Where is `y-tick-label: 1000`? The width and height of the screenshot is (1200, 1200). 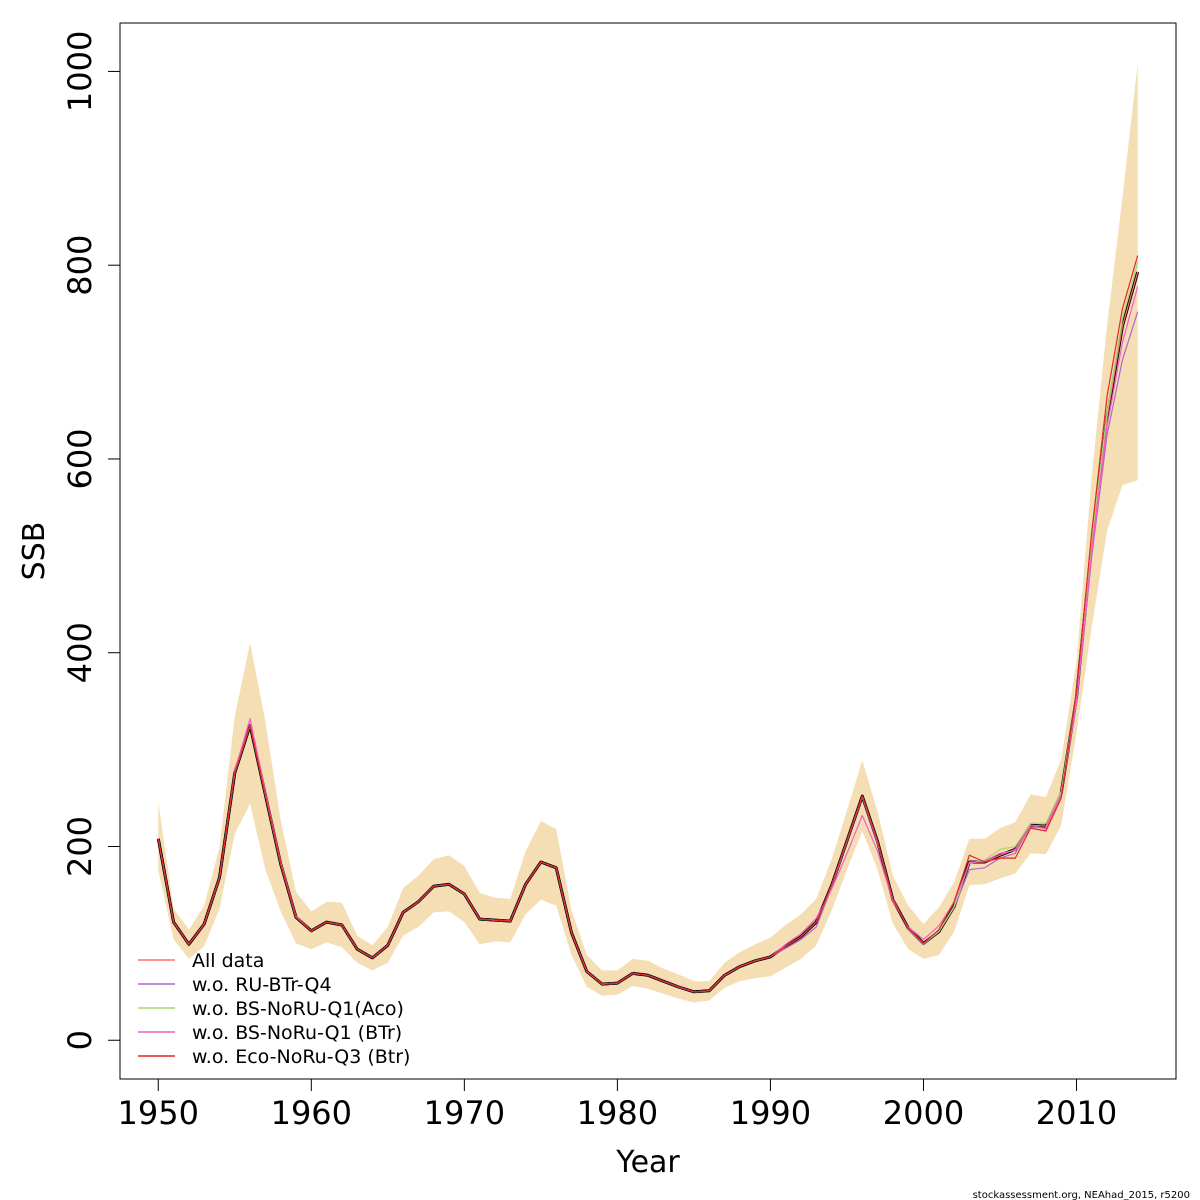
y-tick-label: 1000 is located at coordinates (80, 71).